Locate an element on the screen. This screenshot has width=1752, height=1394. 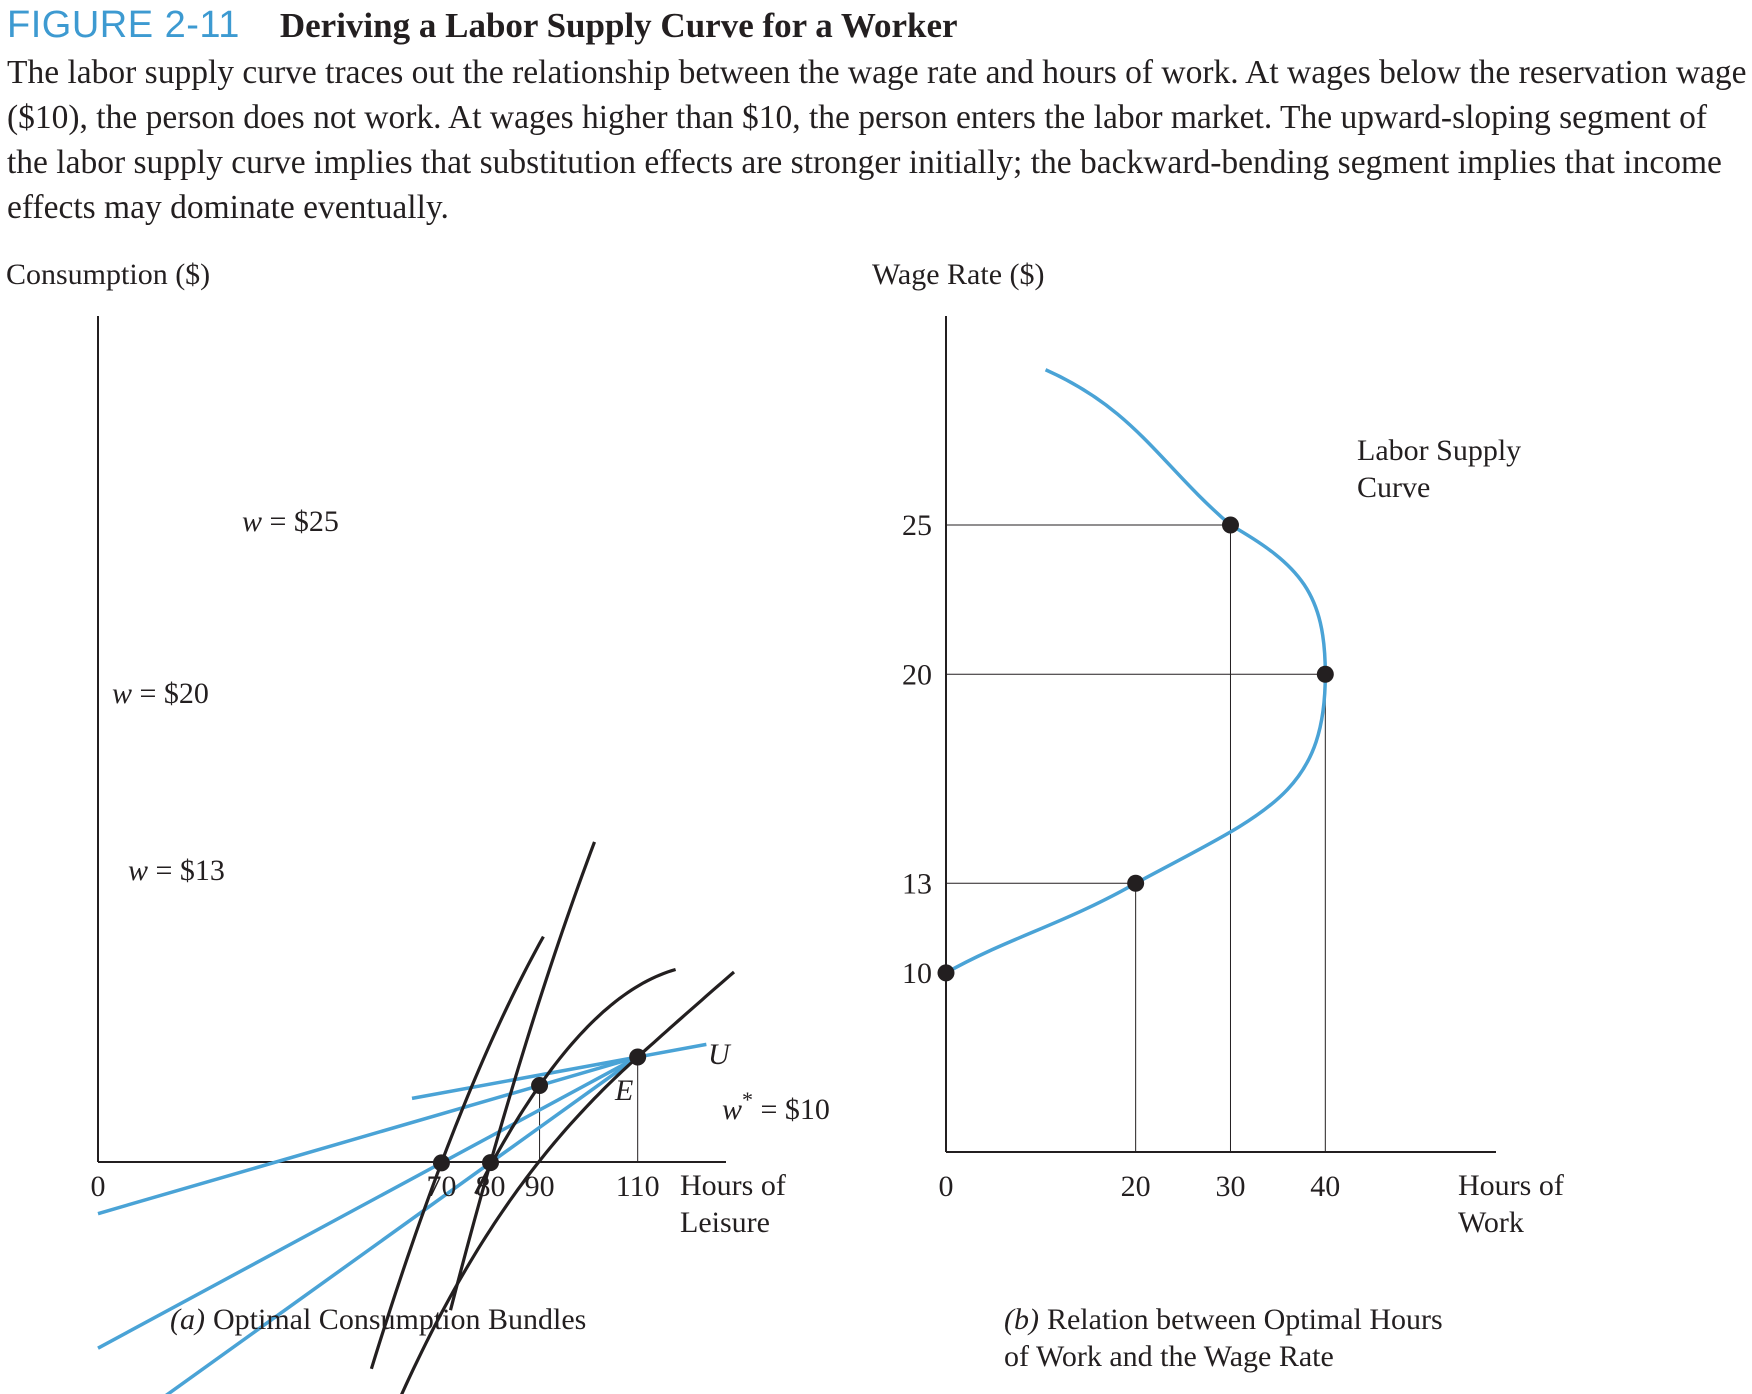
panel-a-x-tick-90: 90 is located at coordinates (540, 1186).